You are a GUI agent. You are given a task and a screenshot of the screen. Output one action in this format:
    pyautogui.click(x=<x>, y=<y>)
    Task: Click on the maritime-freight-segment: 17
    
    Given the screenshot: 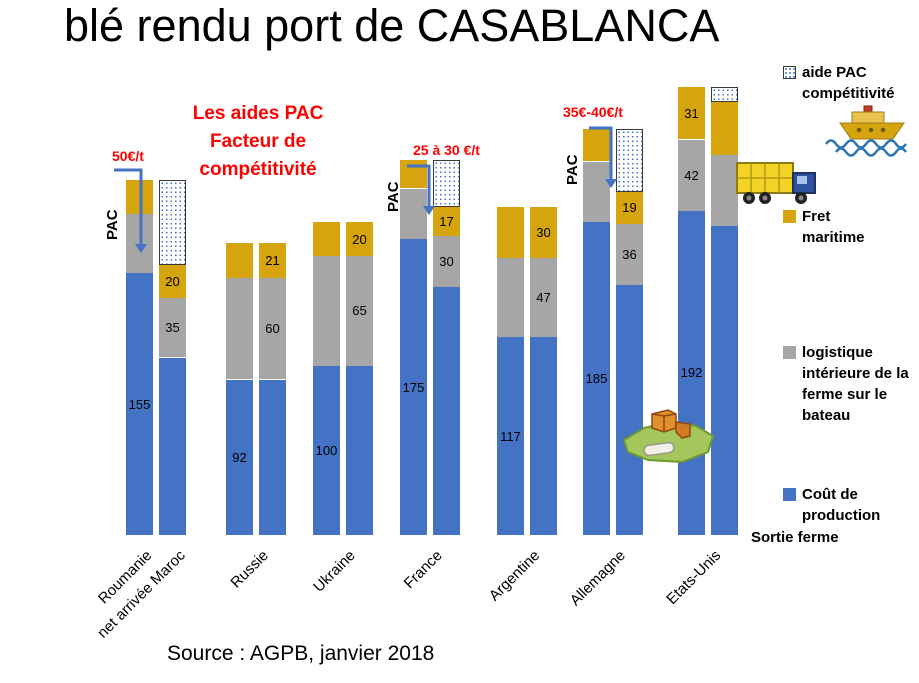 What is the action you would take?
    pyautogui.click(x=446, y=221)
    